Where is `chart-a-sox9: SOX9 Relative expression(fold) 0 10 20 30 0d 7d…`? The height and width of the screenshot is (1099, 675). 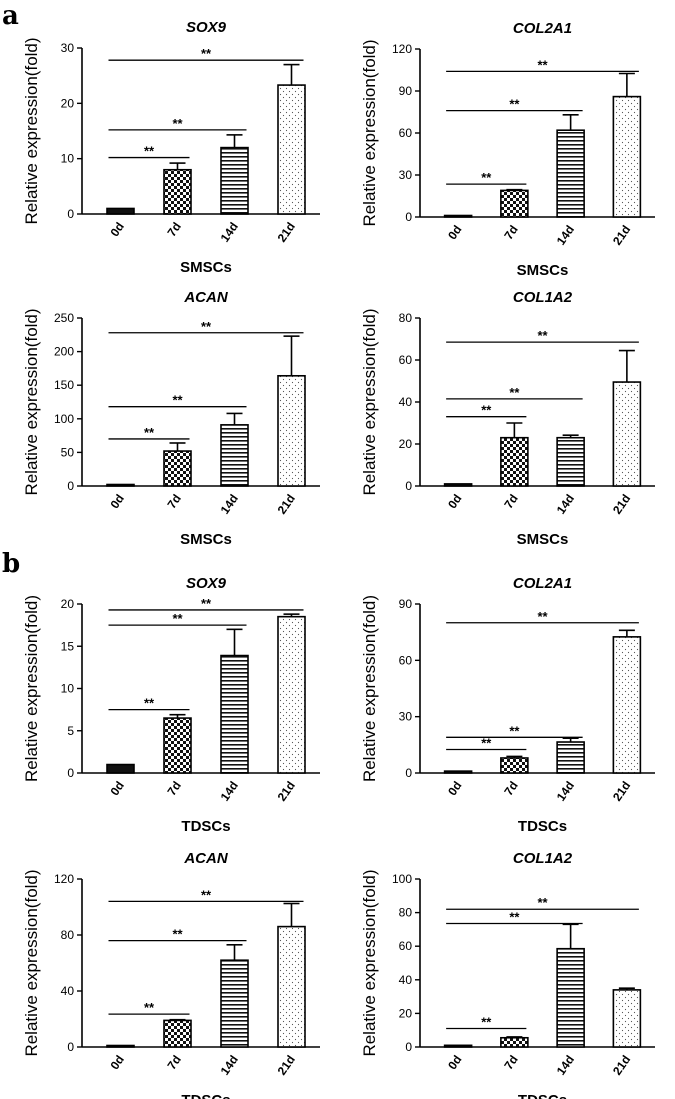
chart-a-sox9: SOX9 Relative expression(fold) 0 10 20 30 0d 7d… is located at coordinates (171, 147).